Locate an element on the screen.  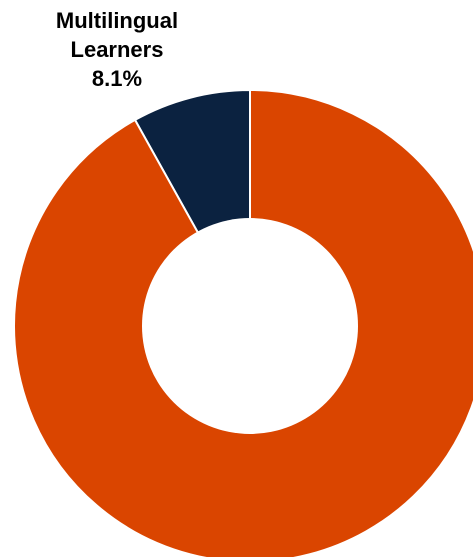
slice-label-value: 8.1% is located at coordinates (117, 78).